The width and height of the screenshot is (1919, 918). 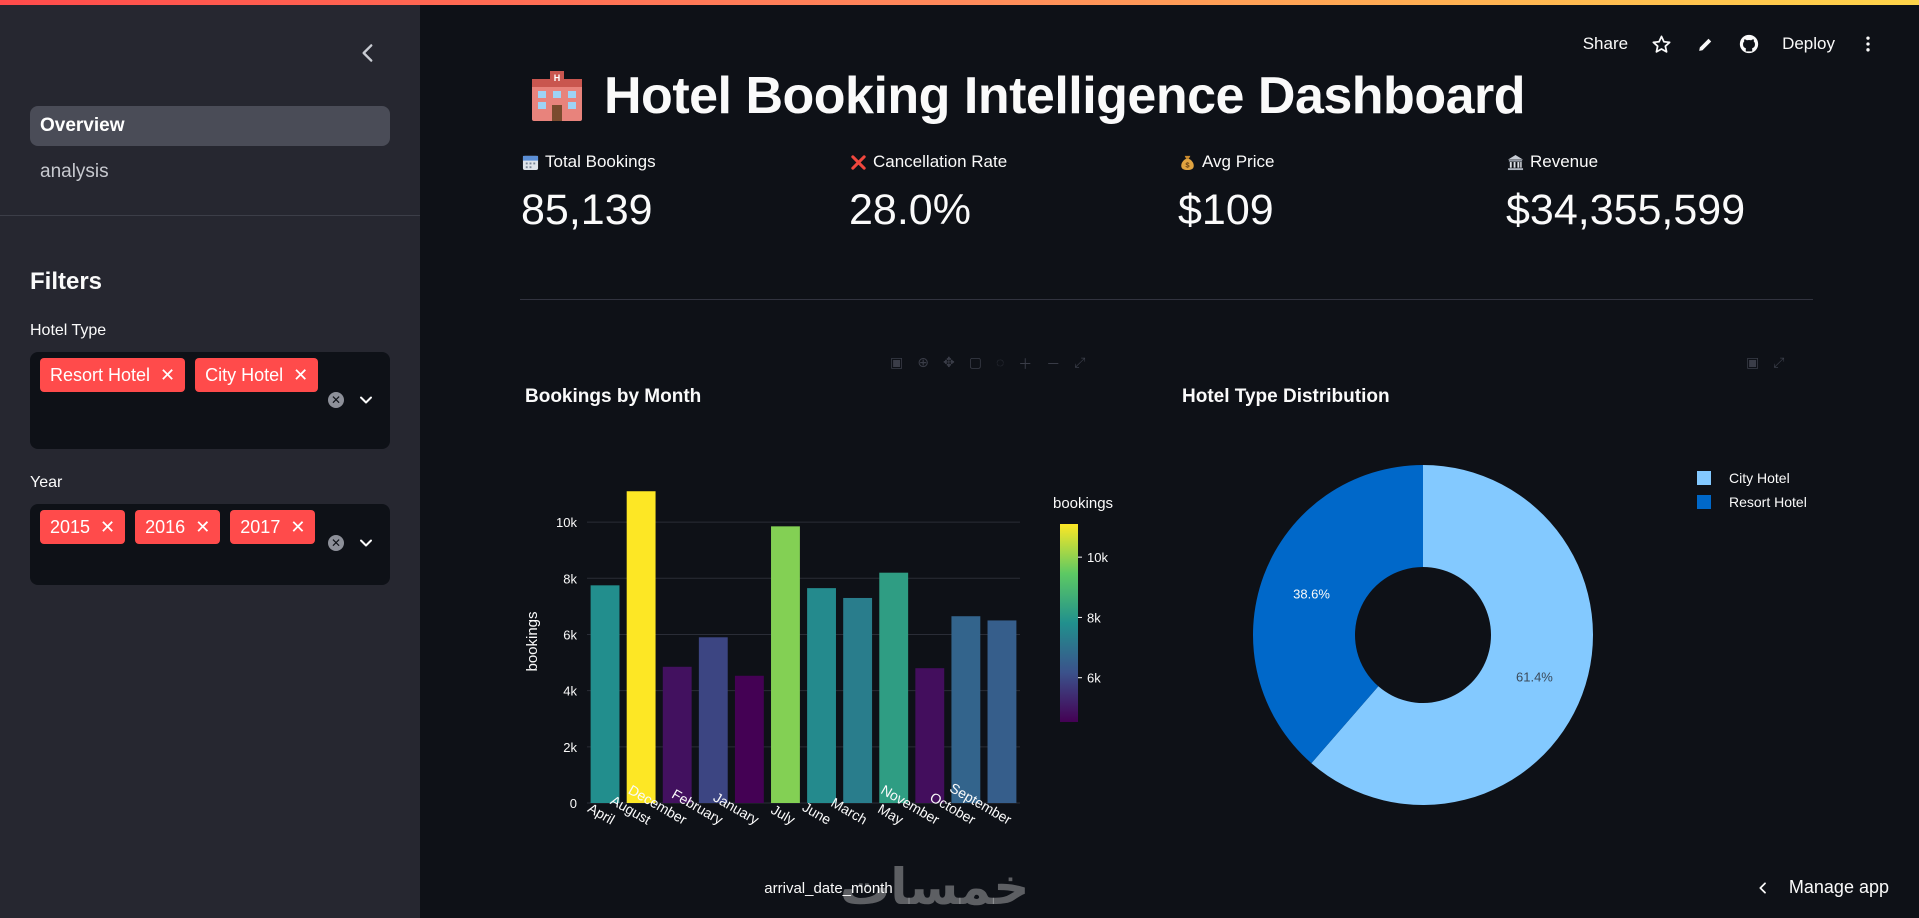 What do you see at coordinates (713, 720) in the screenshot?
I see `bar-february` at bounding box center [713, 720].